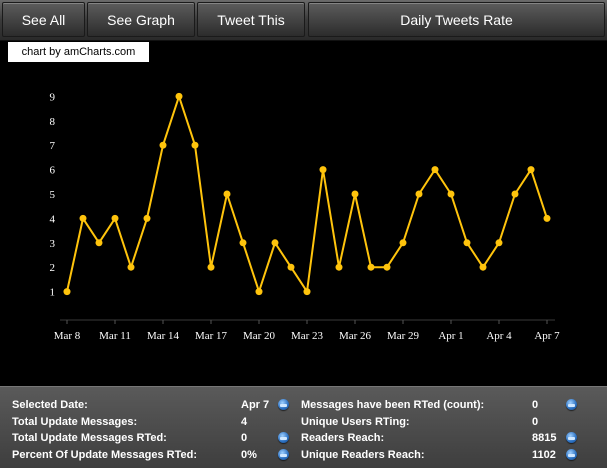  I want to click on x-tick-label: Mar 8, so click(67, 336).